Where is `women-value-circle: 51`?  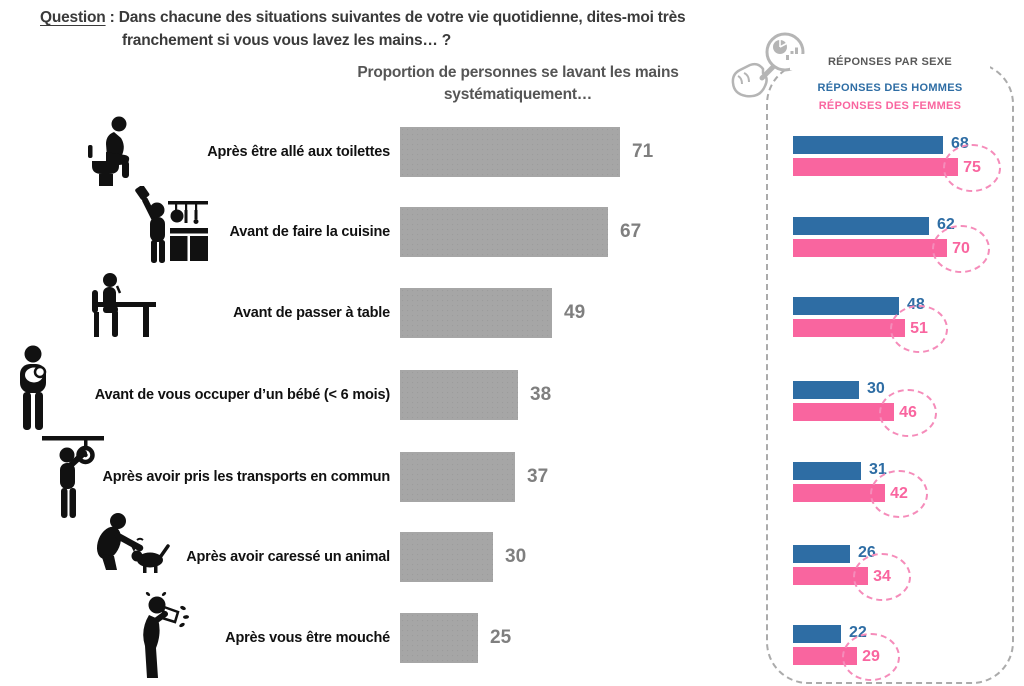 women-value-circle: 51 is located at coordinates (919, 329).